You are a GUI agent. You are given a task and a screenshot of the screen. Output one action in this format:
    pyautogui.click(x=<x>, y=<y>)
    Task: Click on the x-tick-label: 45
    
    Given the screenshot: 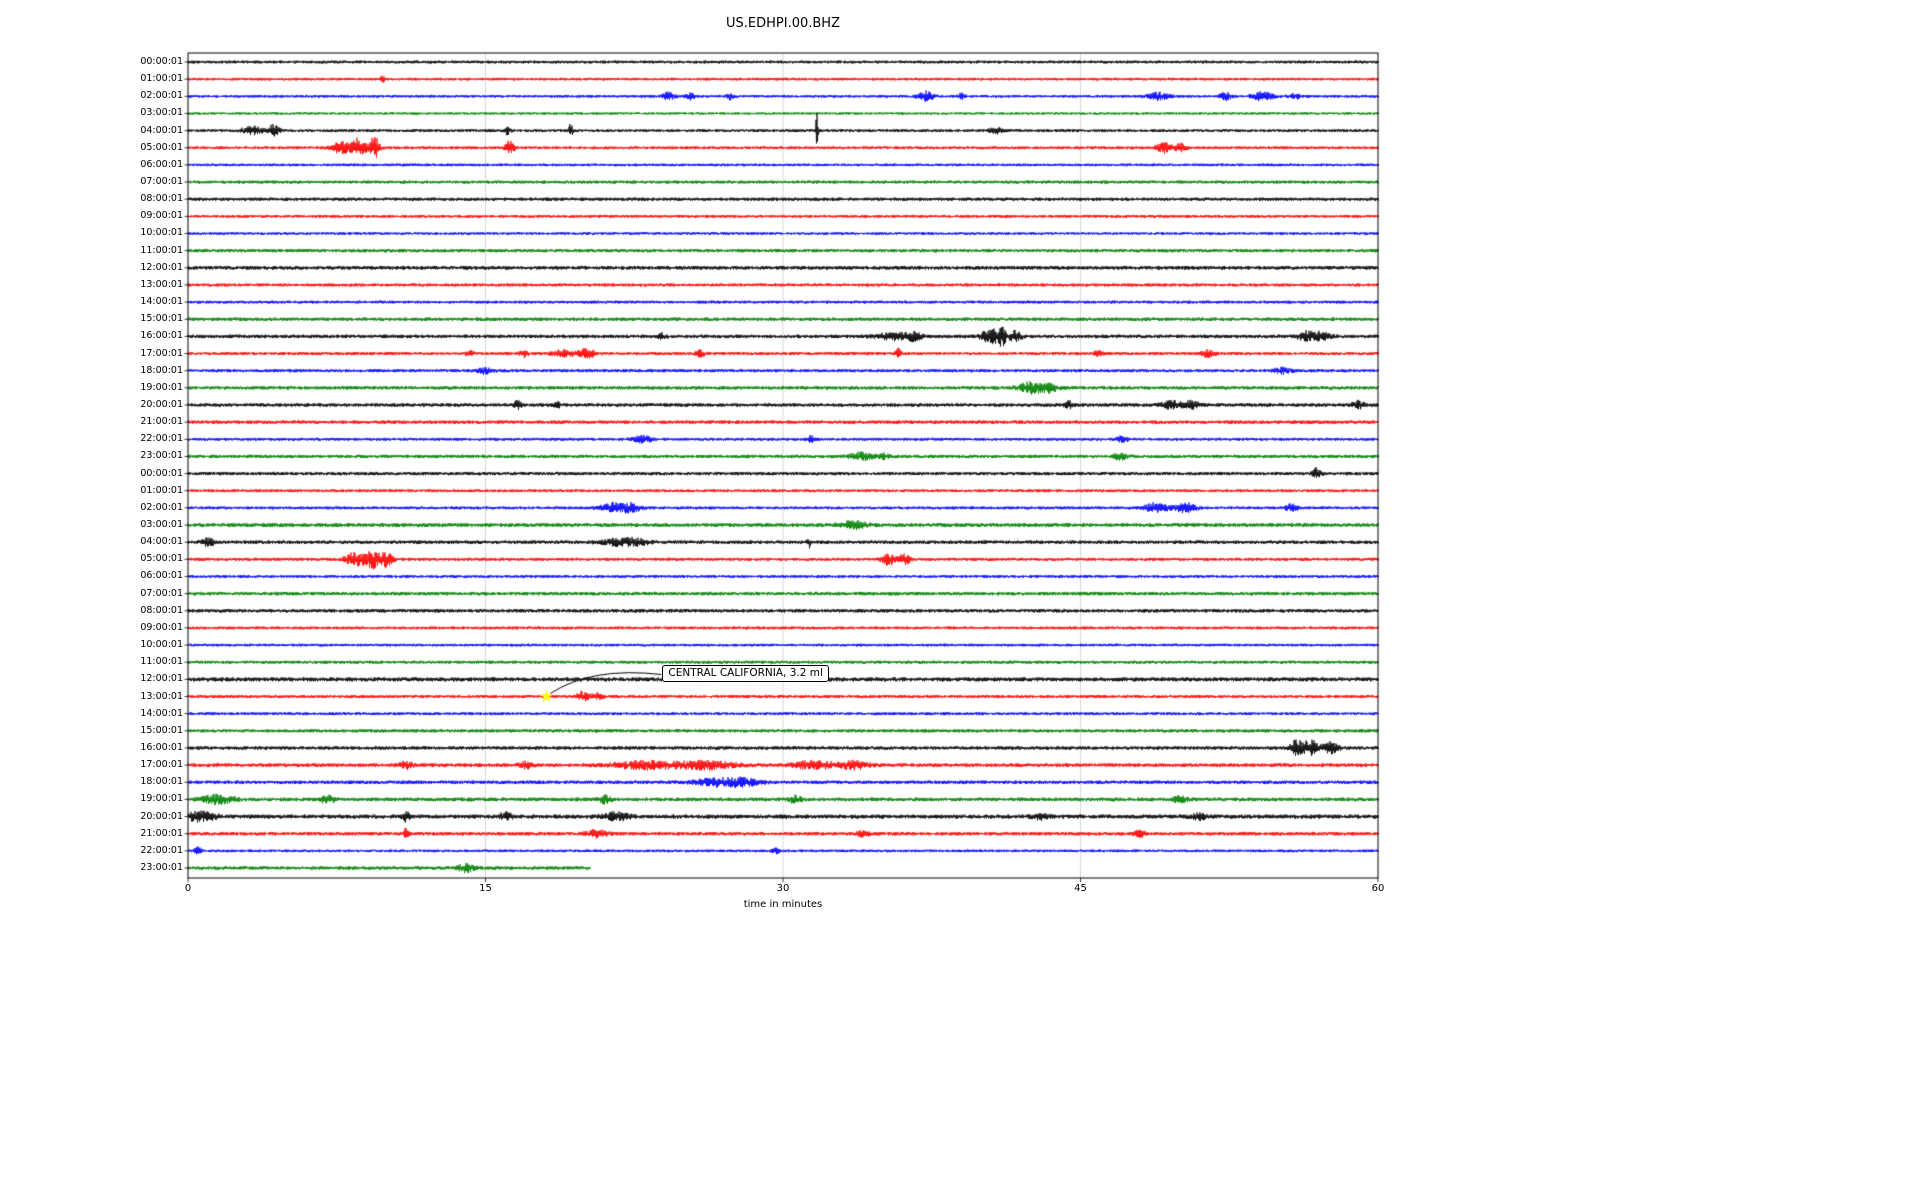 What is the action you would take?
    pyautogui.click(x=1080, y=888)
    